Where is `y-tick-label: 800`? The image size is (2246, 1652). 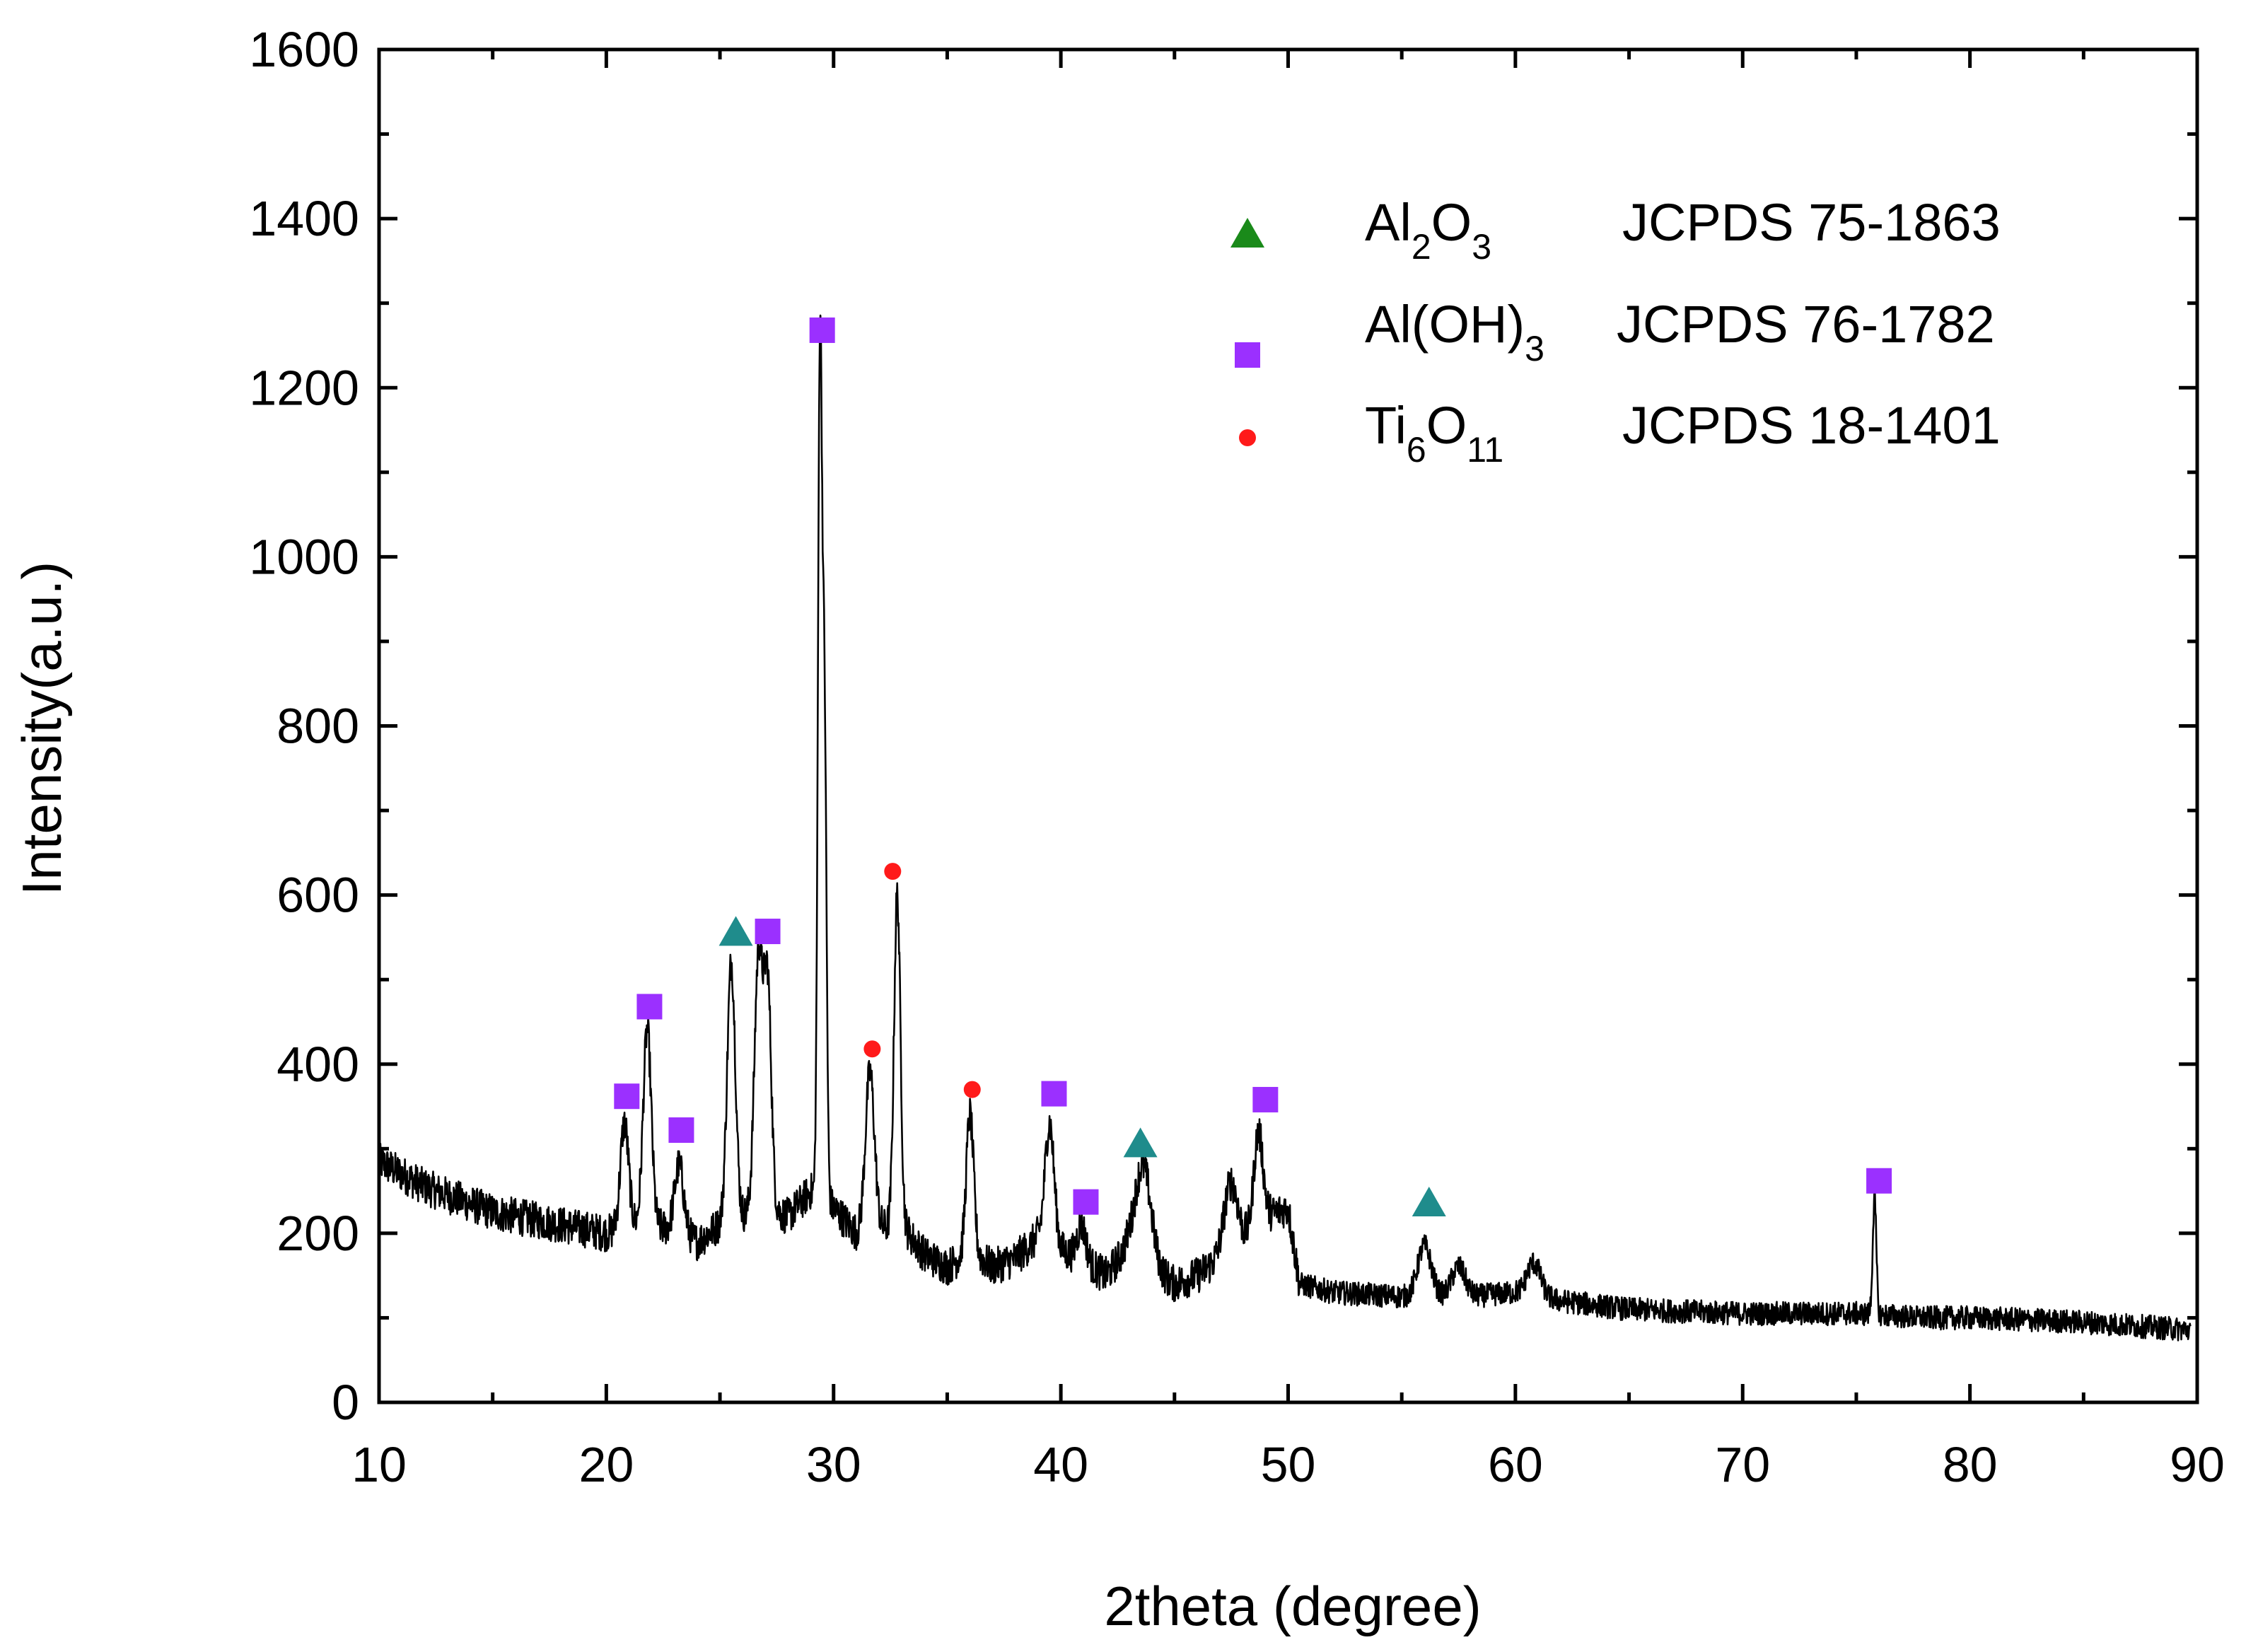
y-tick-label: 800 is located at coordinates (318, 727).